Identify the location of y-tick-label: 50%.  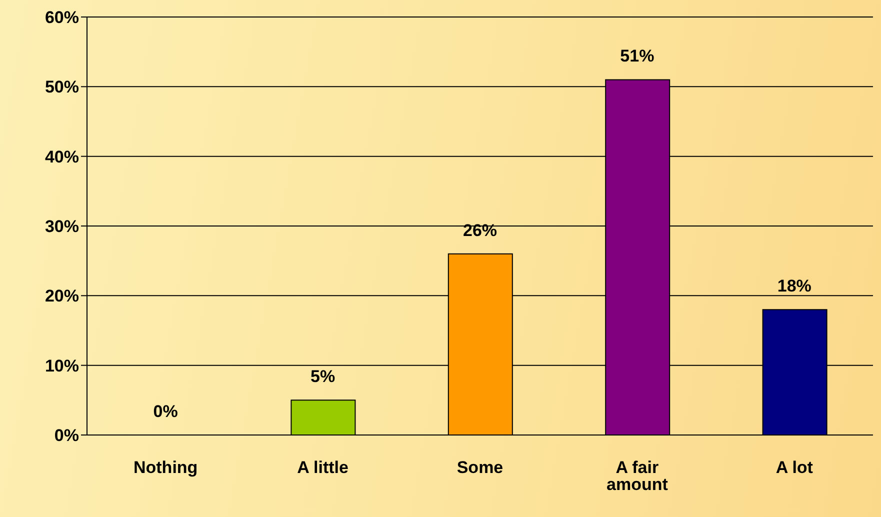
(61, 87).